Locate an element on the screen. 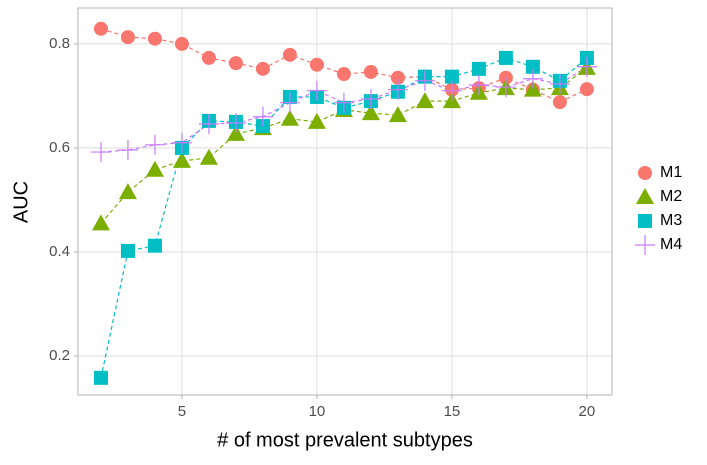  y-tick-label: 0.6 is located at coordinates (59, 147).